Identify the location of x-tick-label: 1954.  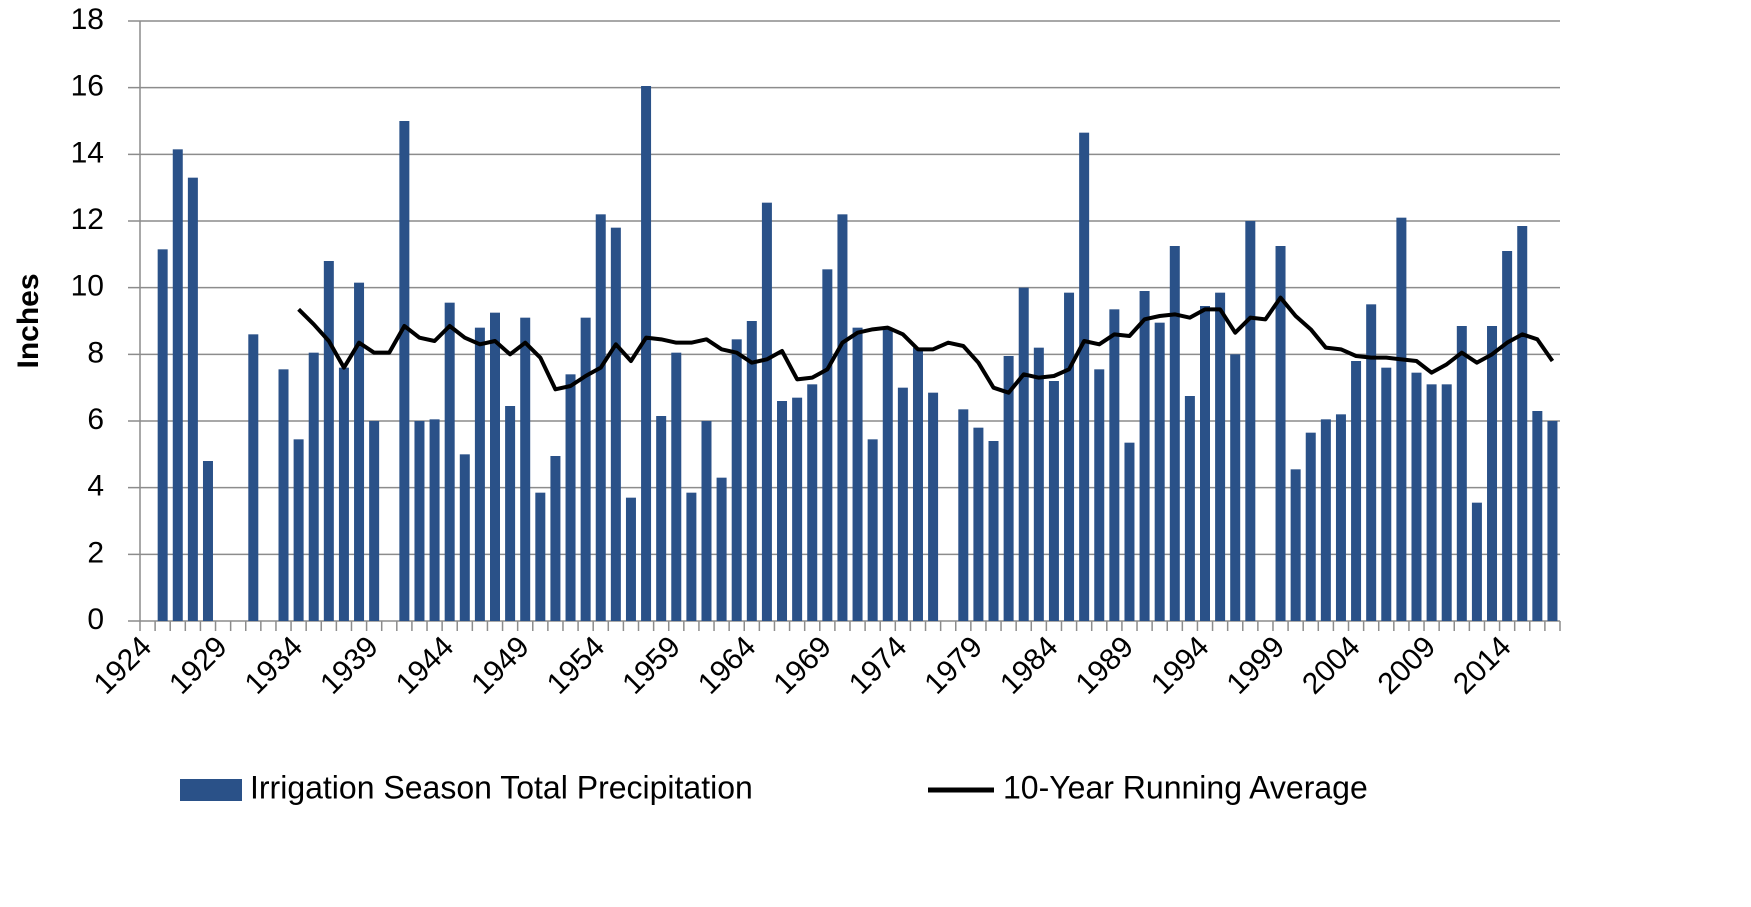
(576, 665).